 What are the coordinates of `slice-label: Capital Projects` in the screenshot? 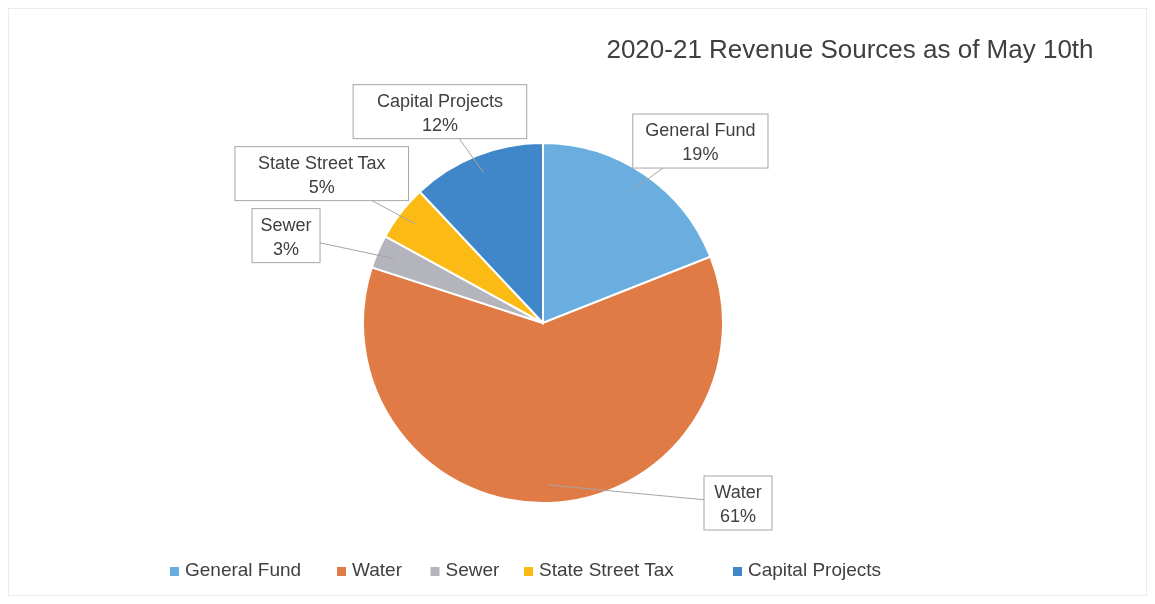 It's located at (439, 100).